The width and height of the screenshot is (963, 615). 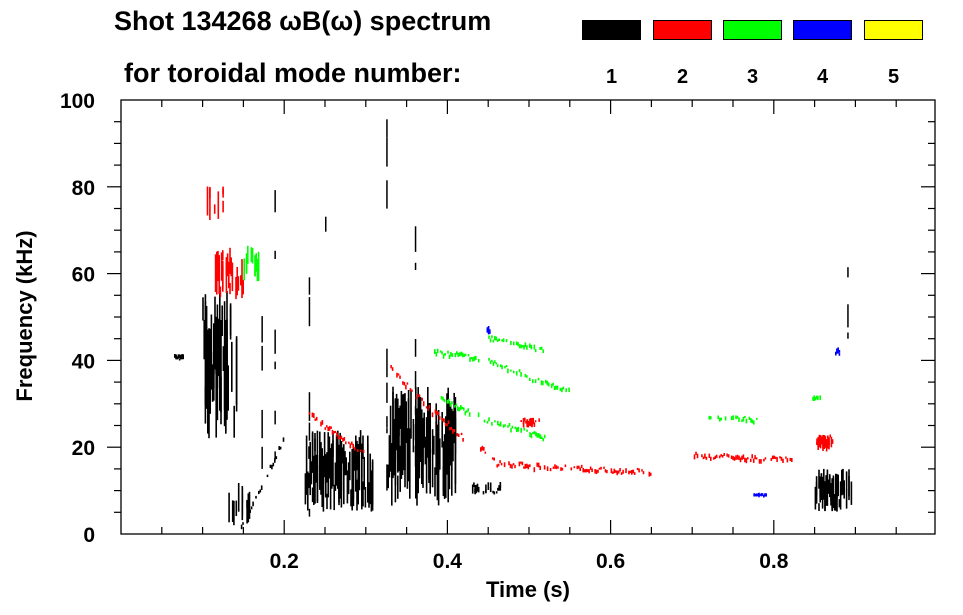 I want to click on legend-label-mode-5: 5, so click(x=893, y=77).